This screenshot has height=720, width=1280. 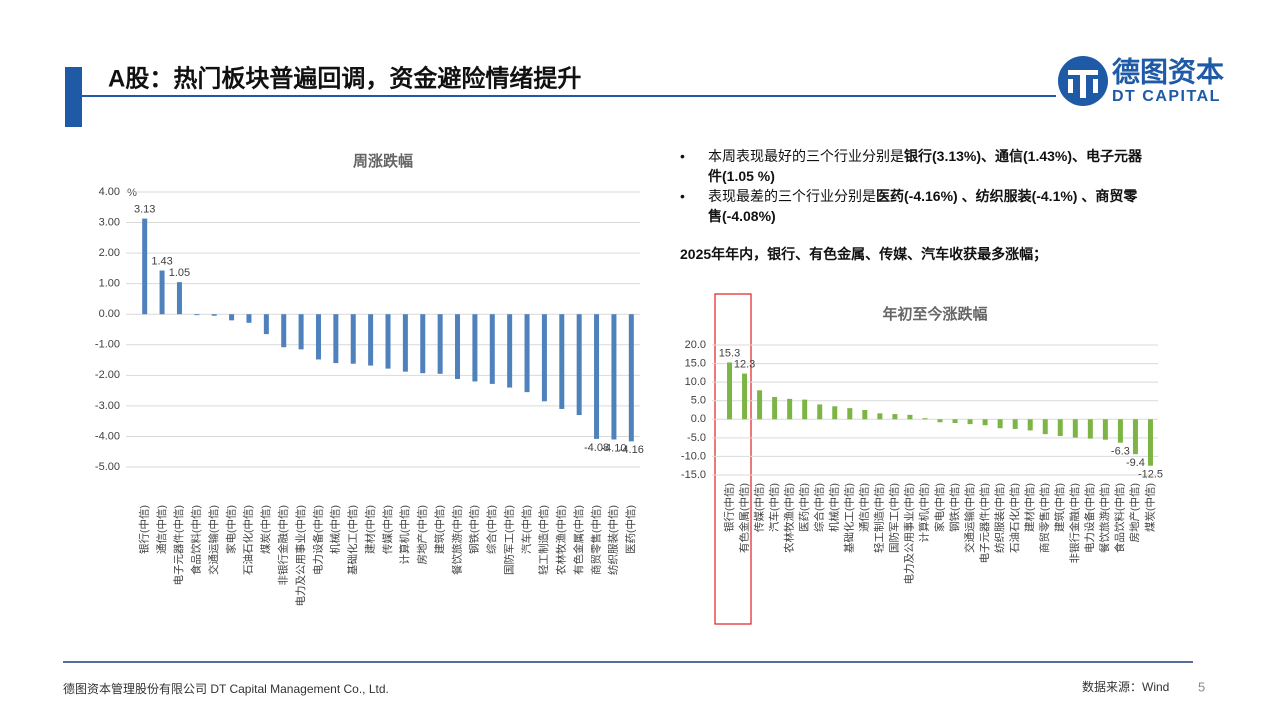 What do you see at coordinates (107, 406) in the screenshot?
I see `y-tick-label: -3.00` at bounding box center [107, 406].